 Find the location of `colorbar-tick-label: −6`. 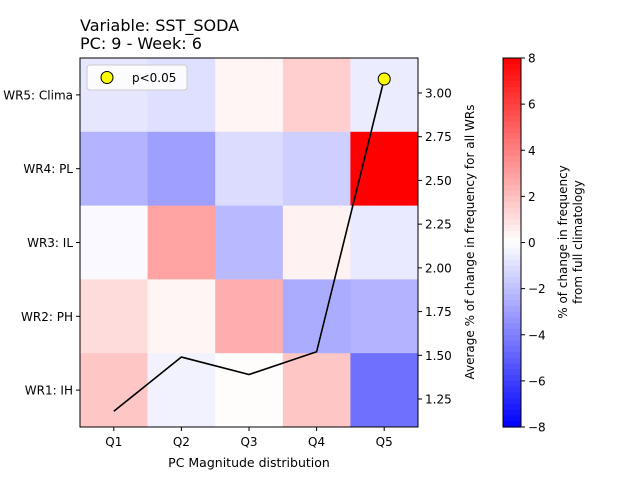

colorbar-tick-label: −6 is located at coordinates (537, 381).